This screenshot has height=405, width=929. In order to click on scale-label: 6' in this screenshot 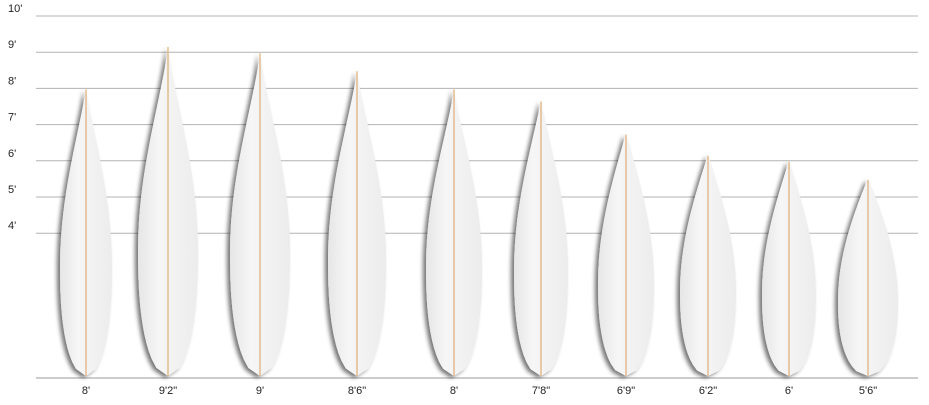, I will do `click(12, 154)`.